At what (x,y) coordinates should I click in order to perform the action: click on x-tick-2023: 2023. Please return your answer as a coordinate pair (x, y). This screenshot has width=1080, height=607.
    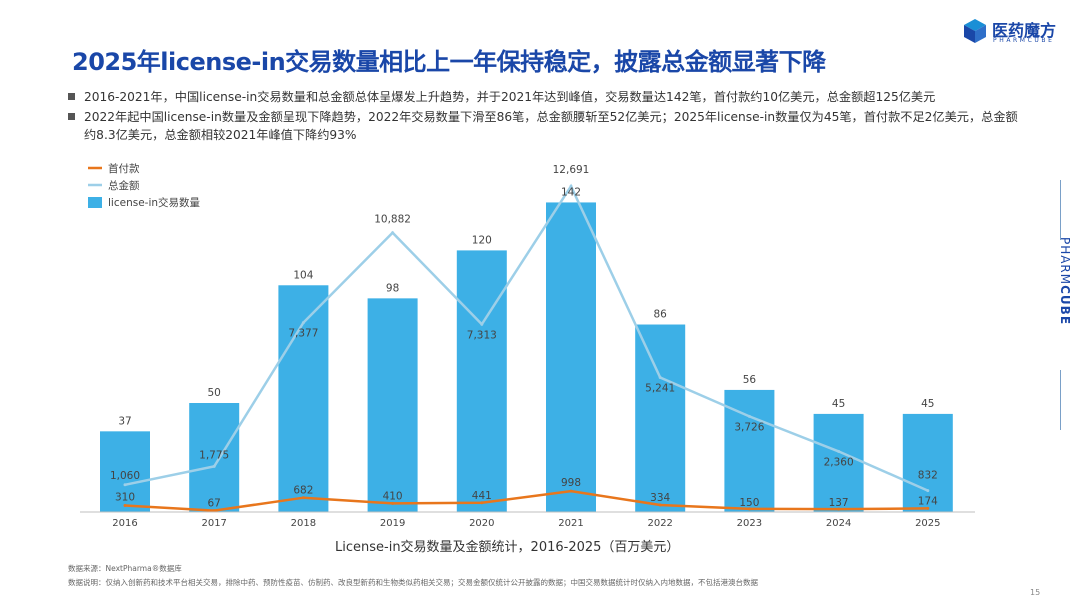
    Looking at the image, I should click on (749, 523).